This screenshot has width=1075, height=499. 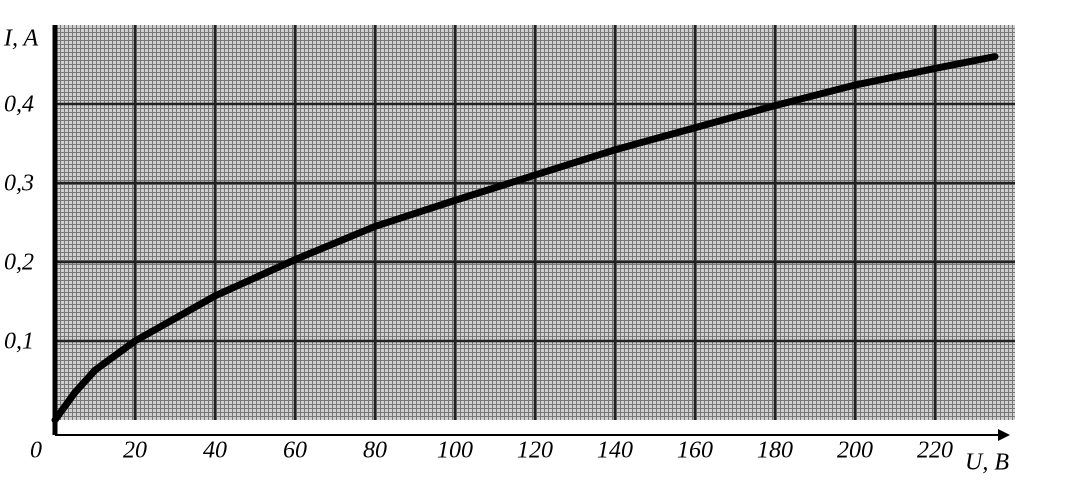 I want to click on x-tick-label: 60, so click(x=295, y=451).